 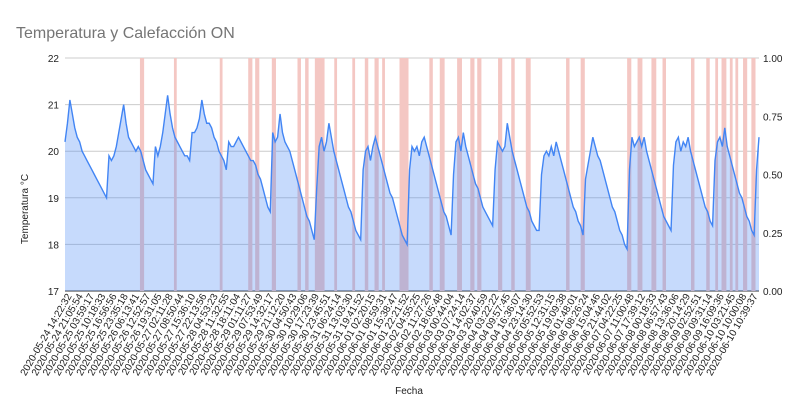 What do you see at coordinates (54, 292) in the screenshot?
I see `y-tick-label: 17` at bounding box center [54, 292].